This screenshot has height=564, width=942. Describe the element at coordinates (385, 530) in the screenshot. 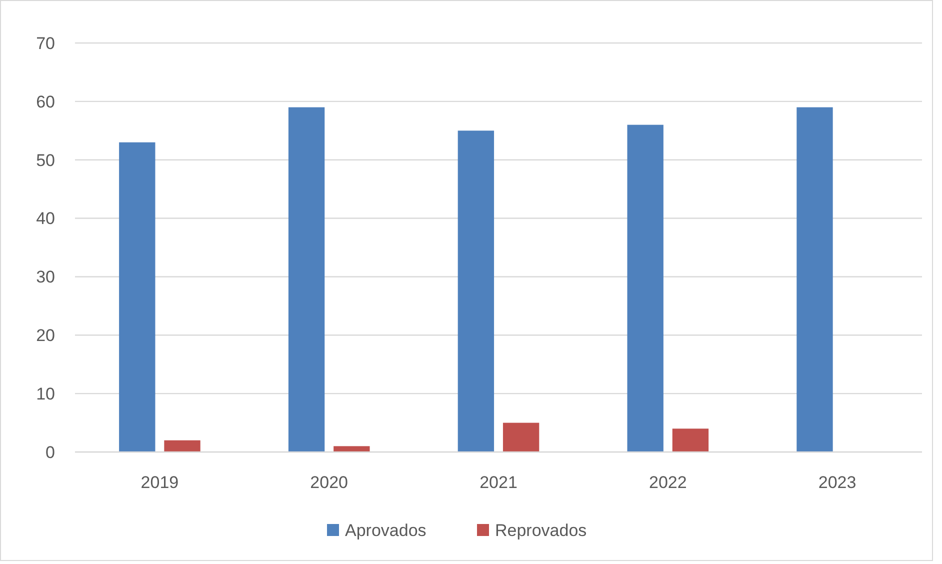

I see `legend-label: Aprovados` at that location.